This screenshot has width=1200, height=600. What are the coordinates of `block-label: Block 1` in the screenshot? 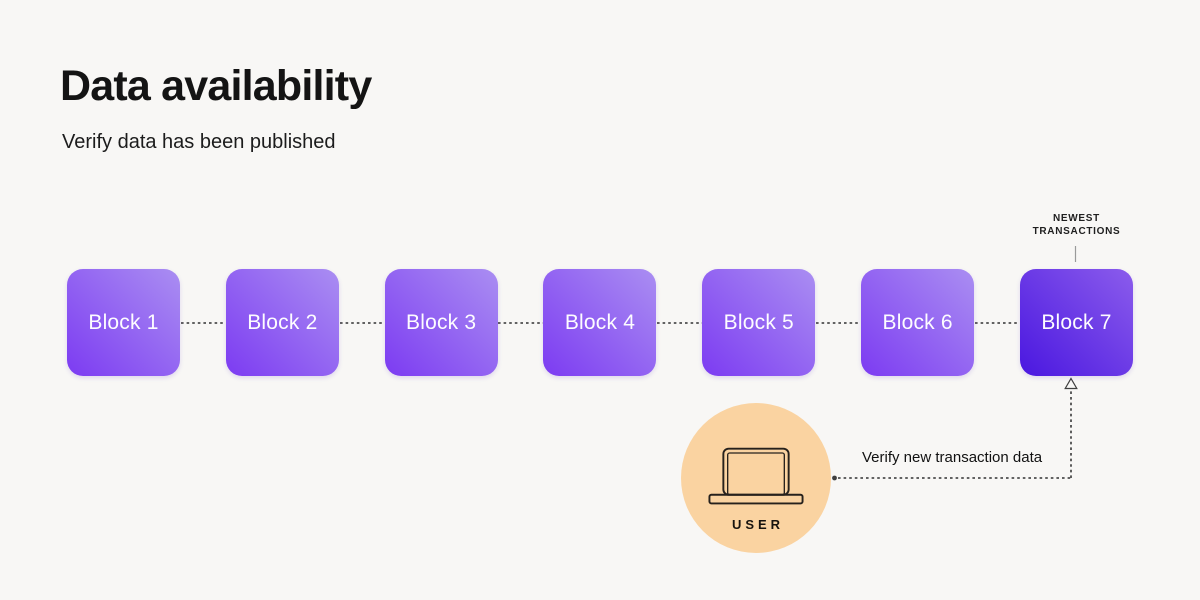 It's located at (123, 322).